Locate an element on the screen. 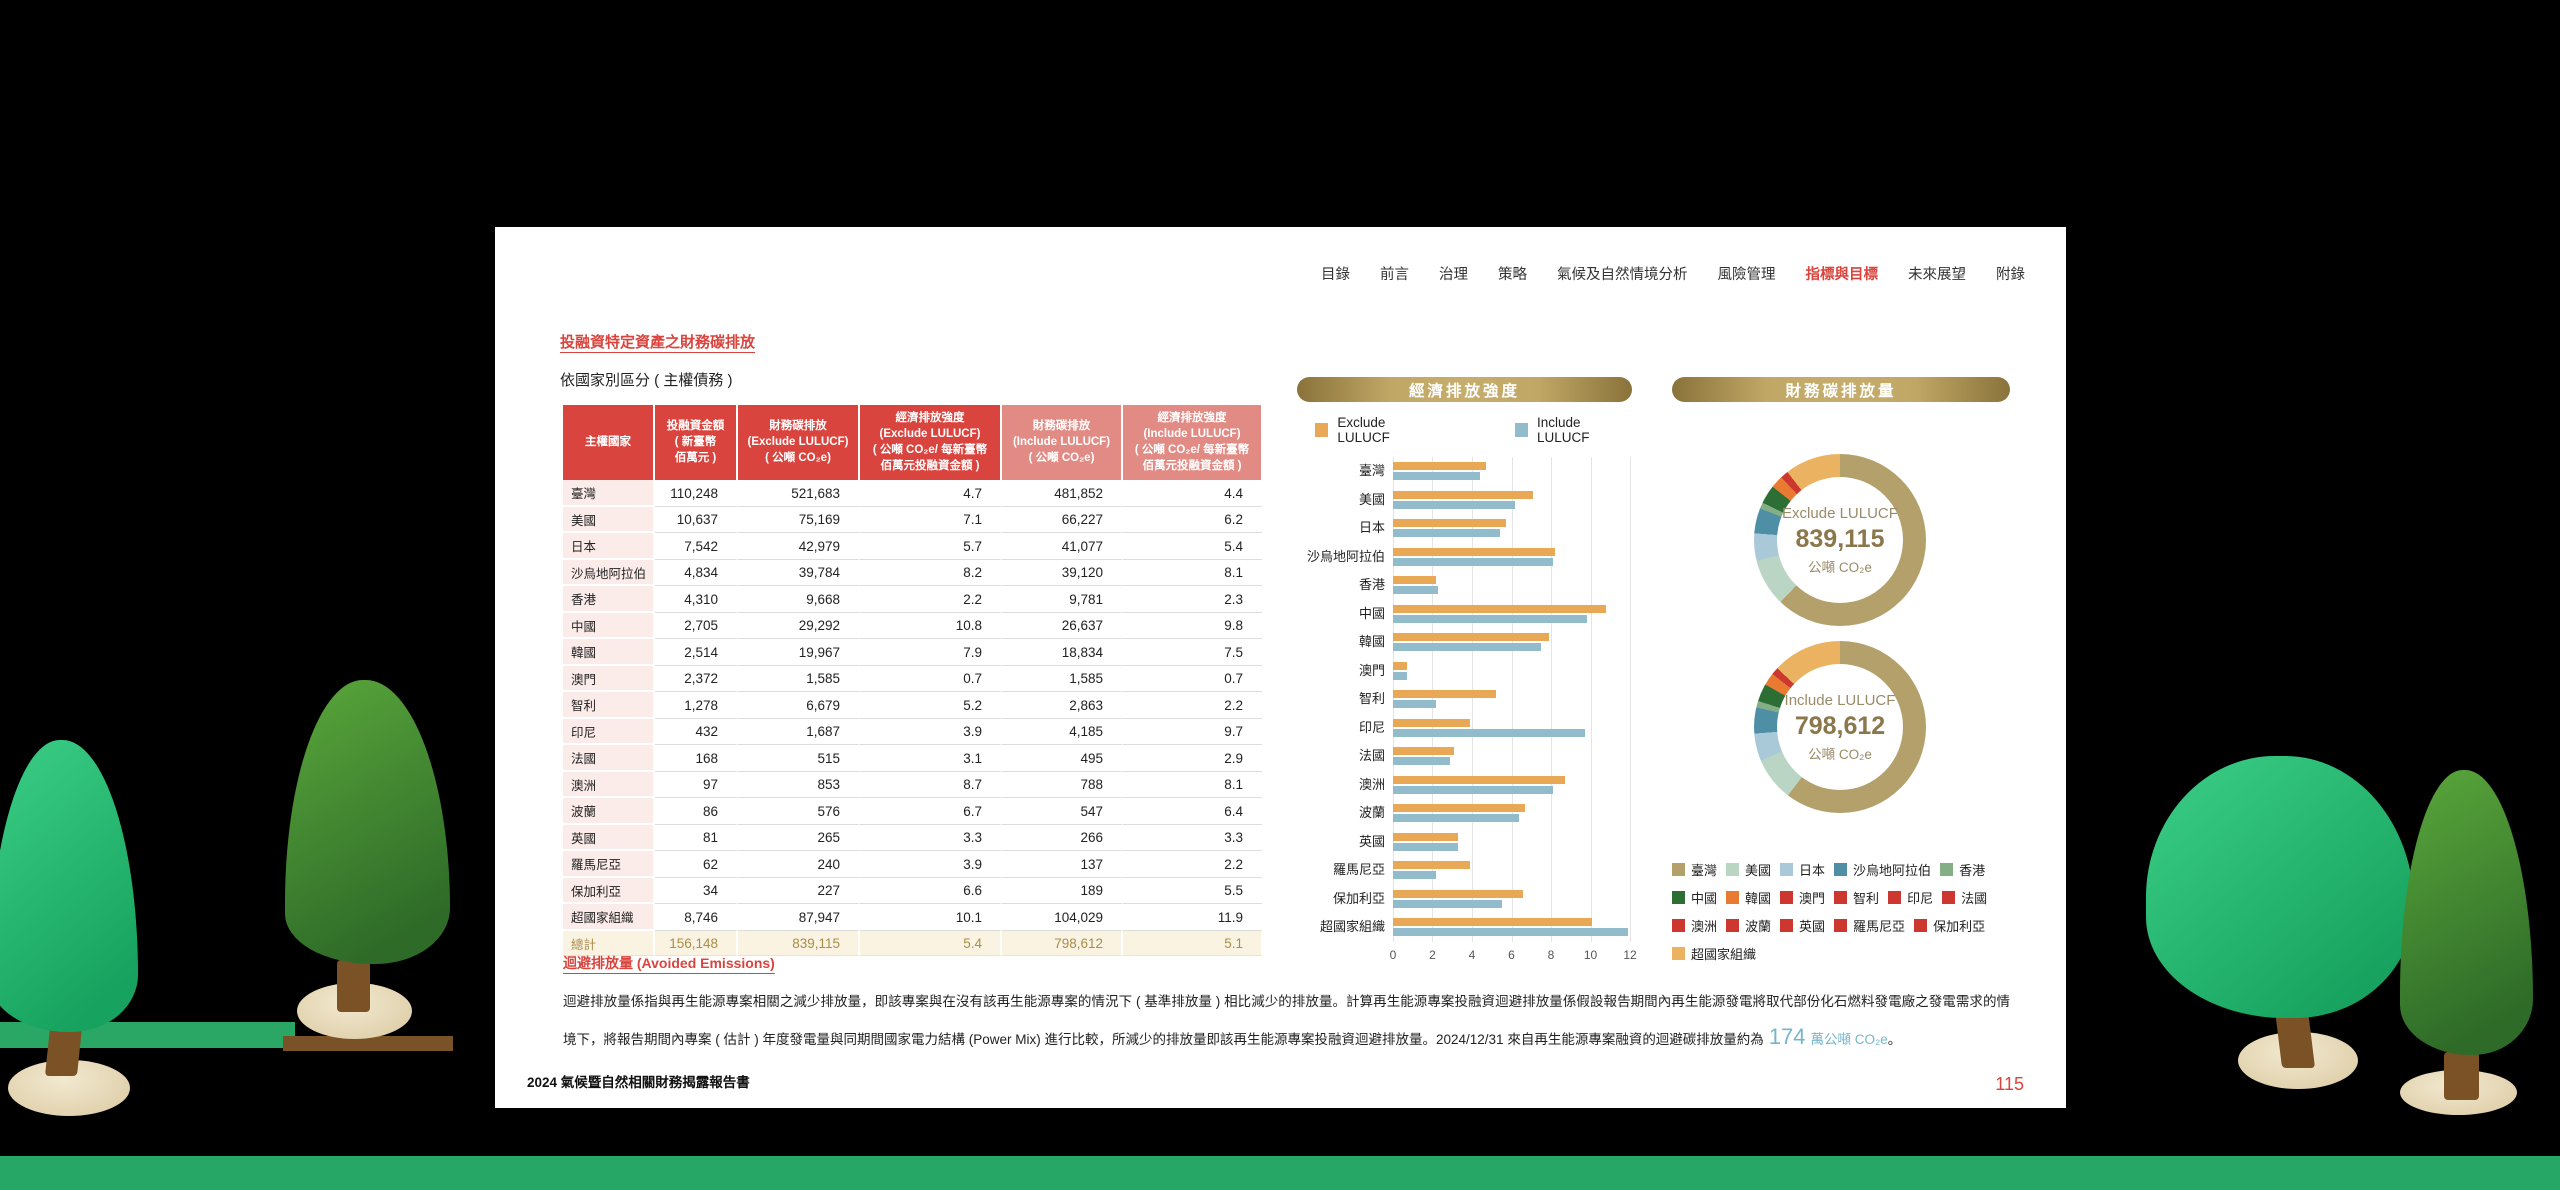 This screenshot has width=2560, height=1190. table-cell-incl_int: 4.4 is located at coordinates (1193, 493).